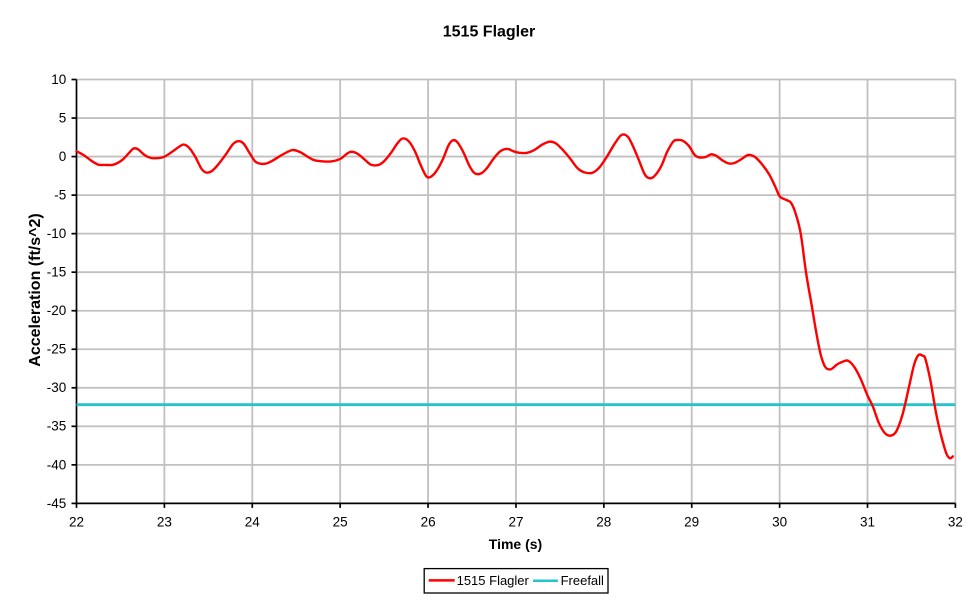 The image size is (979, 600). Describe the element at coordinates (57, 387) in the screenshot. I see `svg-text: -30` at that location.